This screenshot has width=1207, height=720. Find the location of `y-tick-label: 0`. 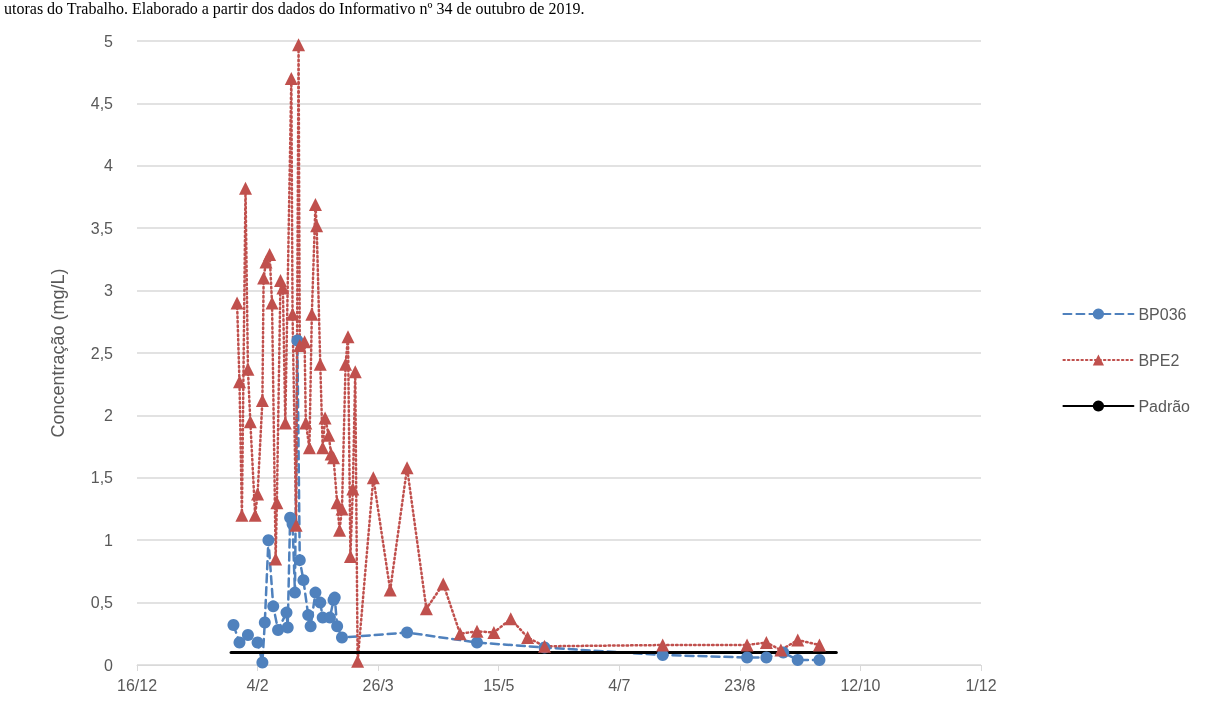

y-tick-label: 0 is located at coordinates (109, 665).